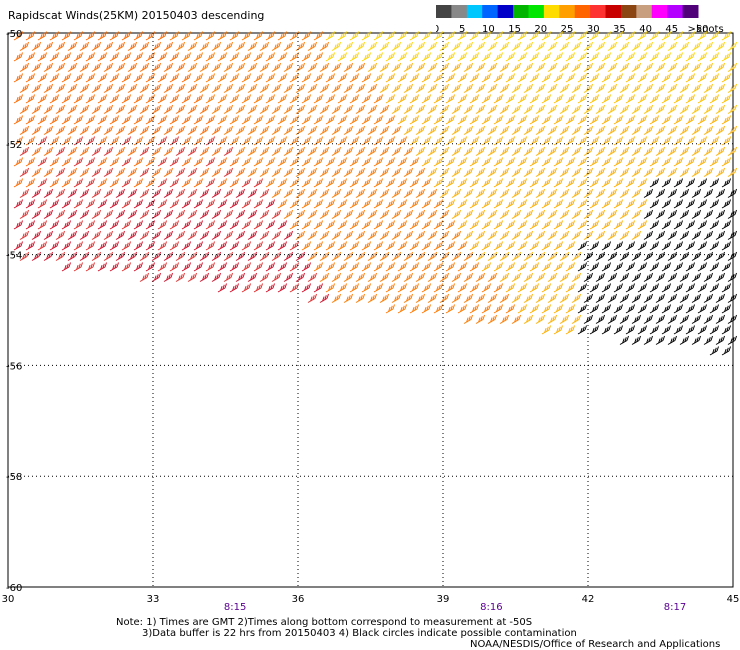 The width and height of the screenshot is (740, 650). What do you see at coordinates (437, 29) in the screenshot?
I see `colorbar-tick-label: 0` at bounding box center [437, 29].